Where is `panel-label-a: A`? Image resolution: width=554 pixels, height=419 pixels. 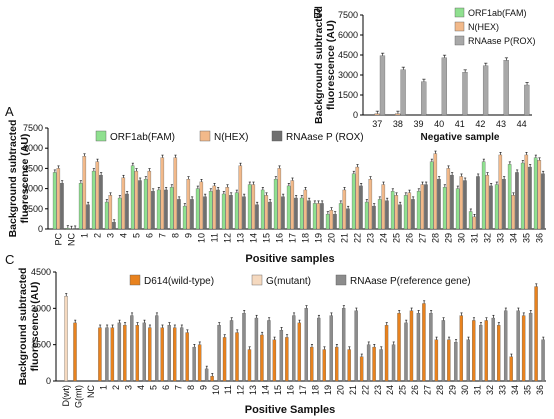
panel-label-a: A is located at coordinates (9, 111).